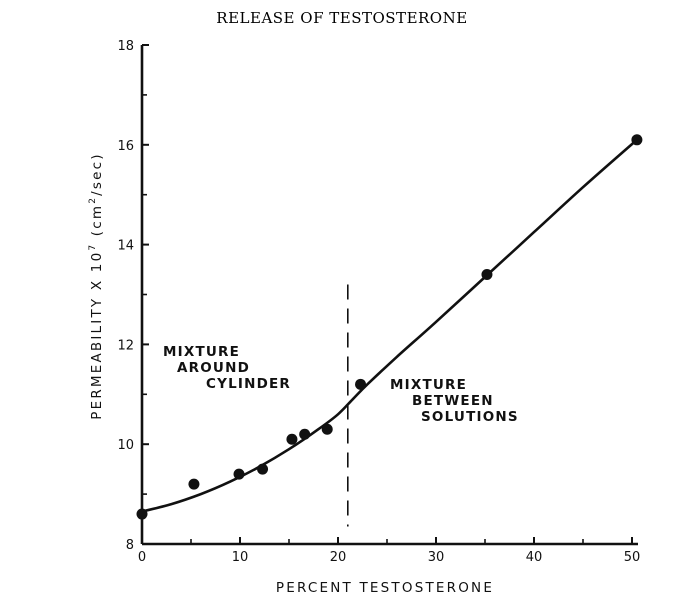 This screenshot has height=604, width=682. I want to click on annotation-text: AROUND, so click(213, 368).